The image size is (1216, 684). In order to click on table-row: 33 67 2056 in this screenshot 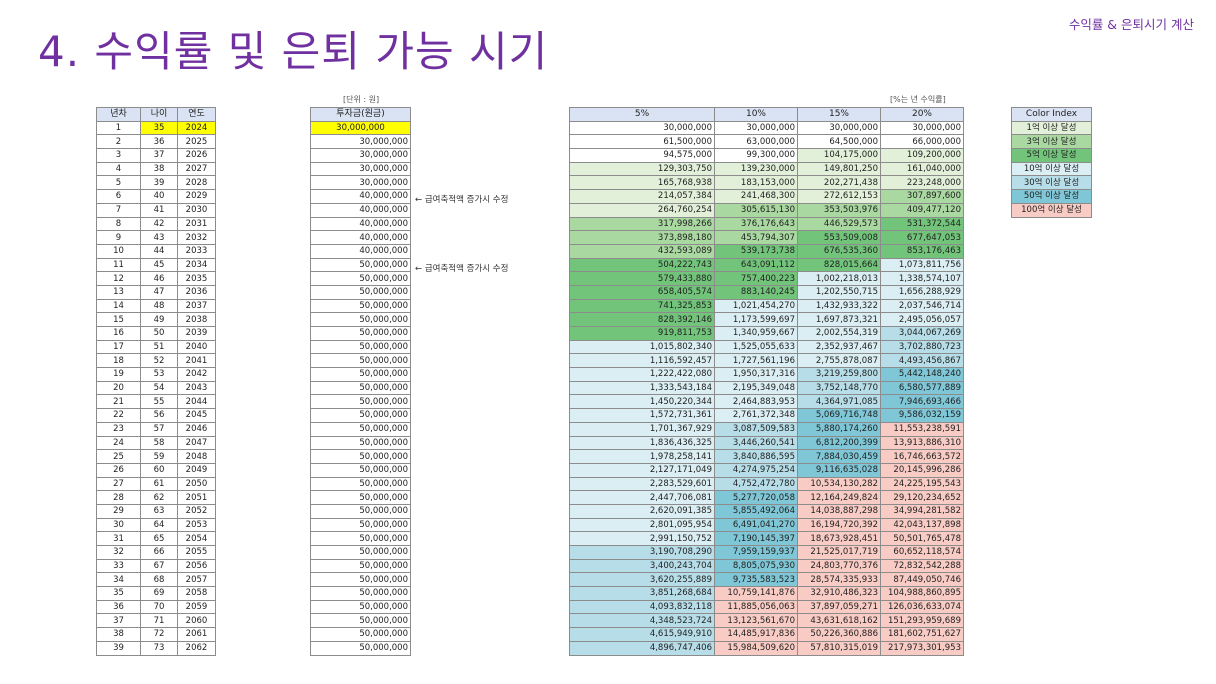, I will do `click(156, 566)`.